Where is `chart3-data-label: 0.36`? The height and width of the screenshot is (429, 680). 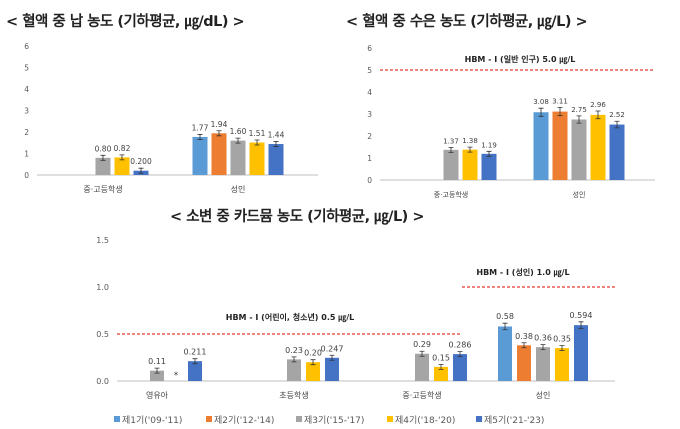 chart3-data-label: 0.36 is located at coordinates (543, 338).